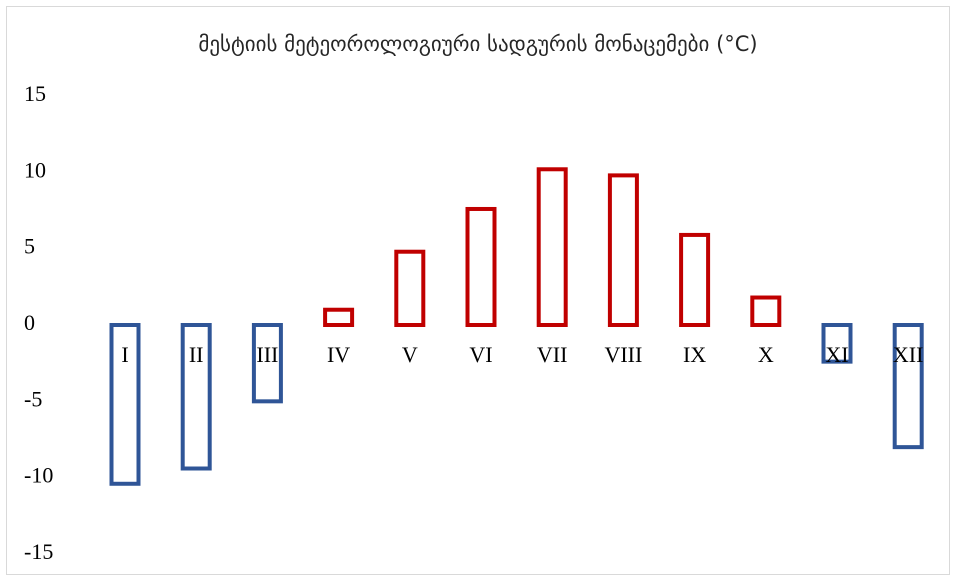 The width and height of the screenshot is (956, 581). What do you see at coordinates (35, 93) in the screenshot?
I see `y-tick-label: 15` at bounding box center [35, 93].